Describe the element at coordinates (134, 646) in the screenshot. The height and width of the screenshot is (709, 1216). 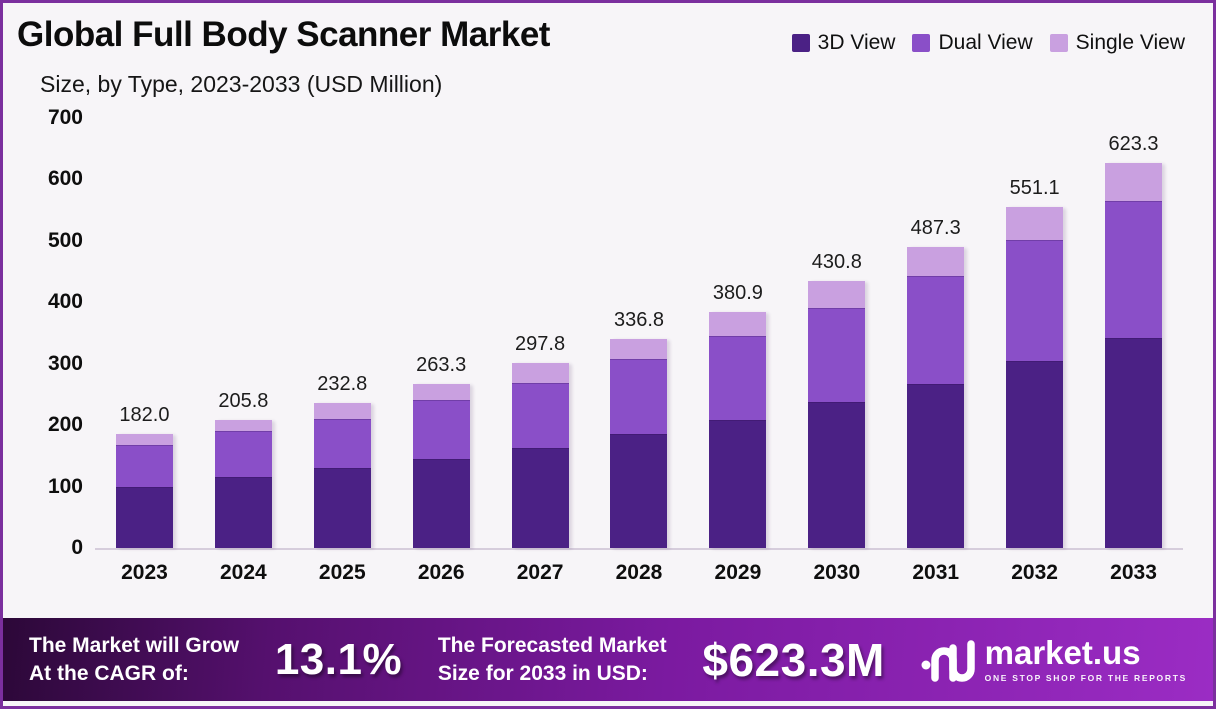
I see `cagr-label-line1: The Market will Grow` at that location.